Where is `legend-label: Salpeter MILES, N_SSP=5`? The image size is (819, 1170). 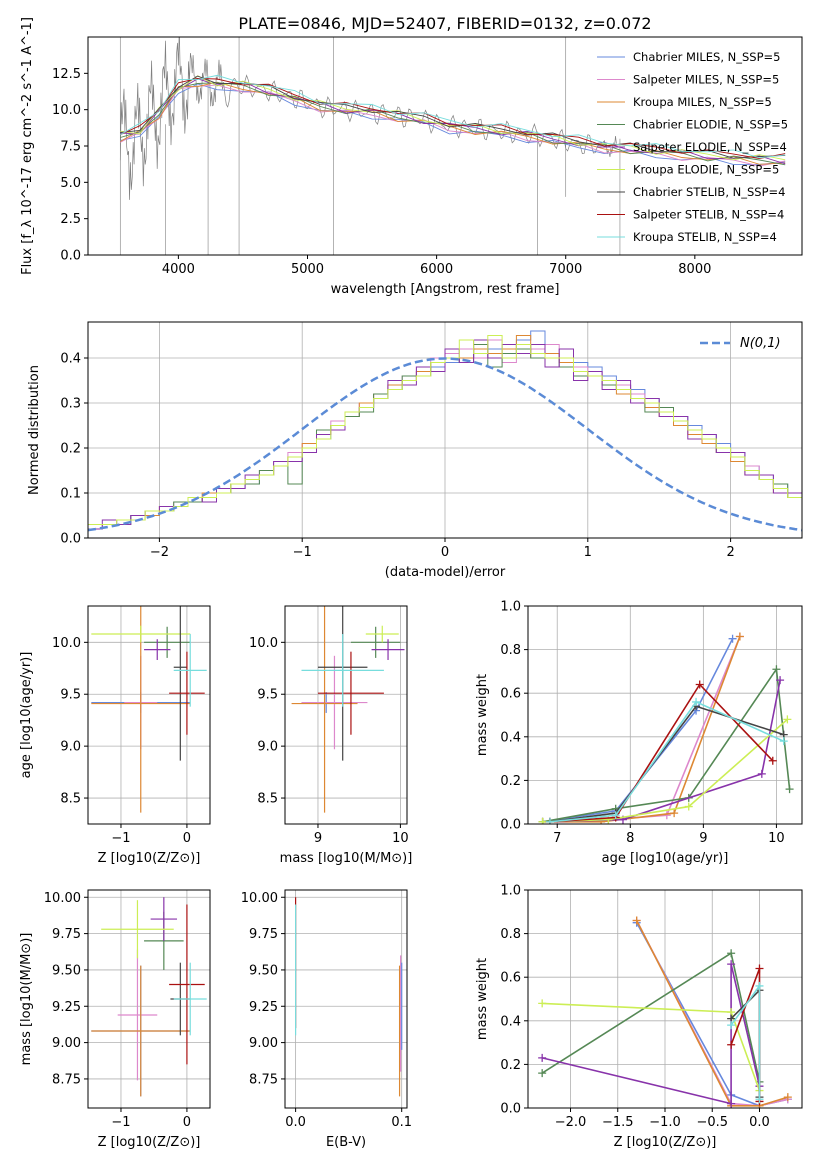 legend-label: Salpeter MILES, N_SSP=5 is located at coordinates (706, 80).